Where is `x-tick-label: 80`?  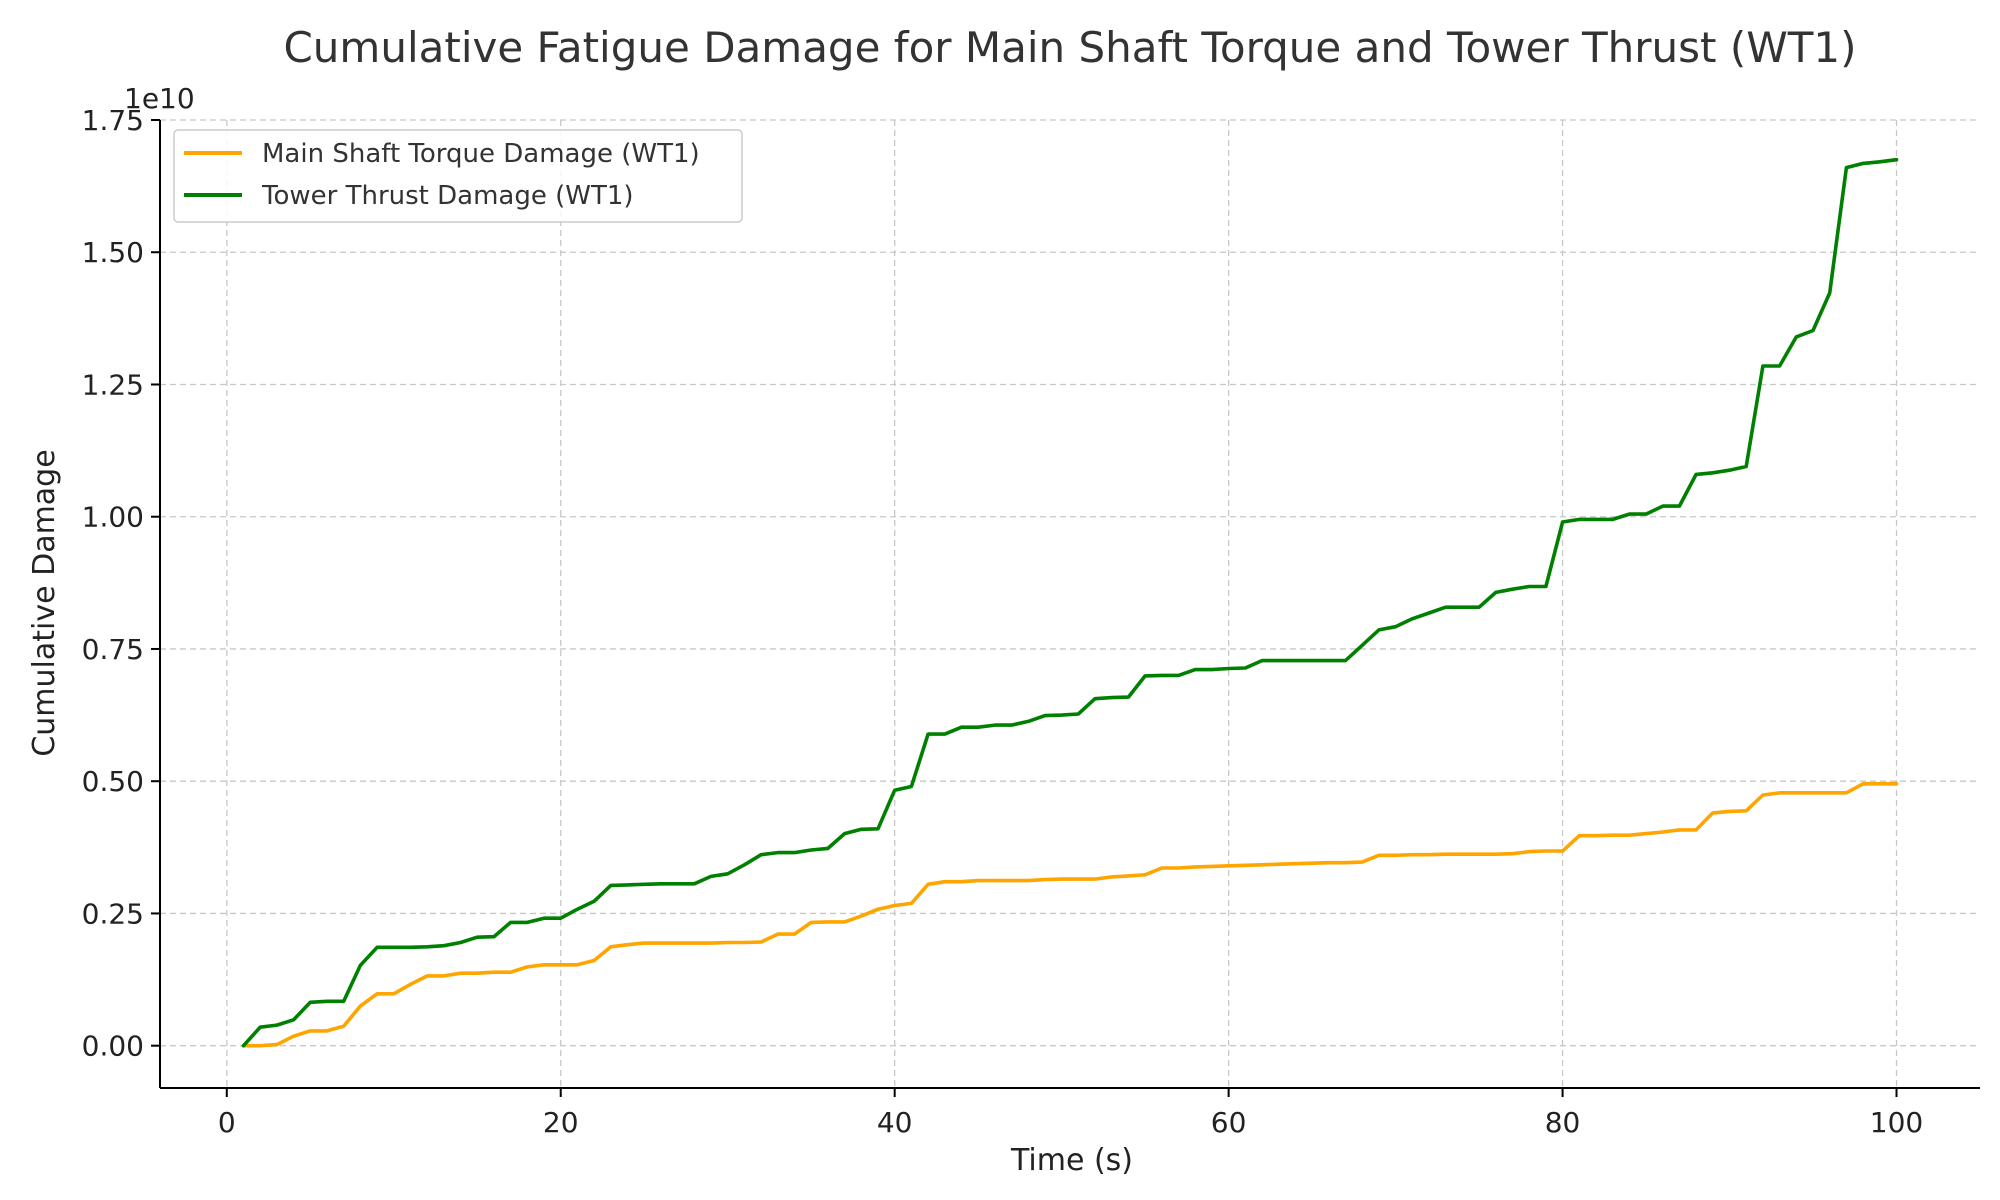
x-tick-label: 80 is located at coordinates (1563, 1122).